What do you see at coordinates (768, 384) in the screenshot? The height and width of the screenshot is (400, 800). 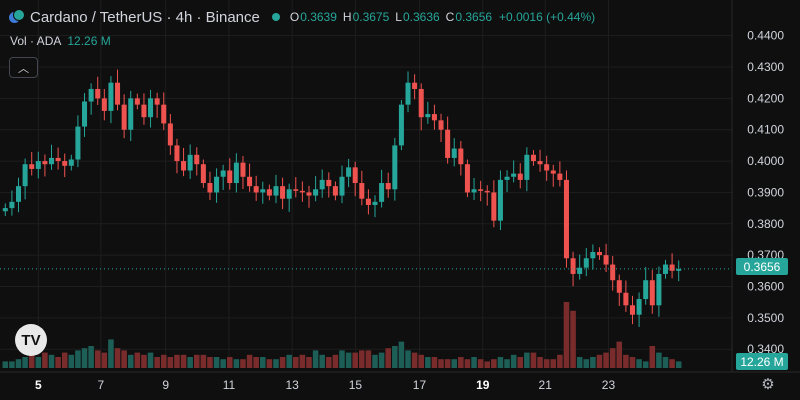 I see `settings-gear-icon: ⚙` at bounding box center [768, 384].